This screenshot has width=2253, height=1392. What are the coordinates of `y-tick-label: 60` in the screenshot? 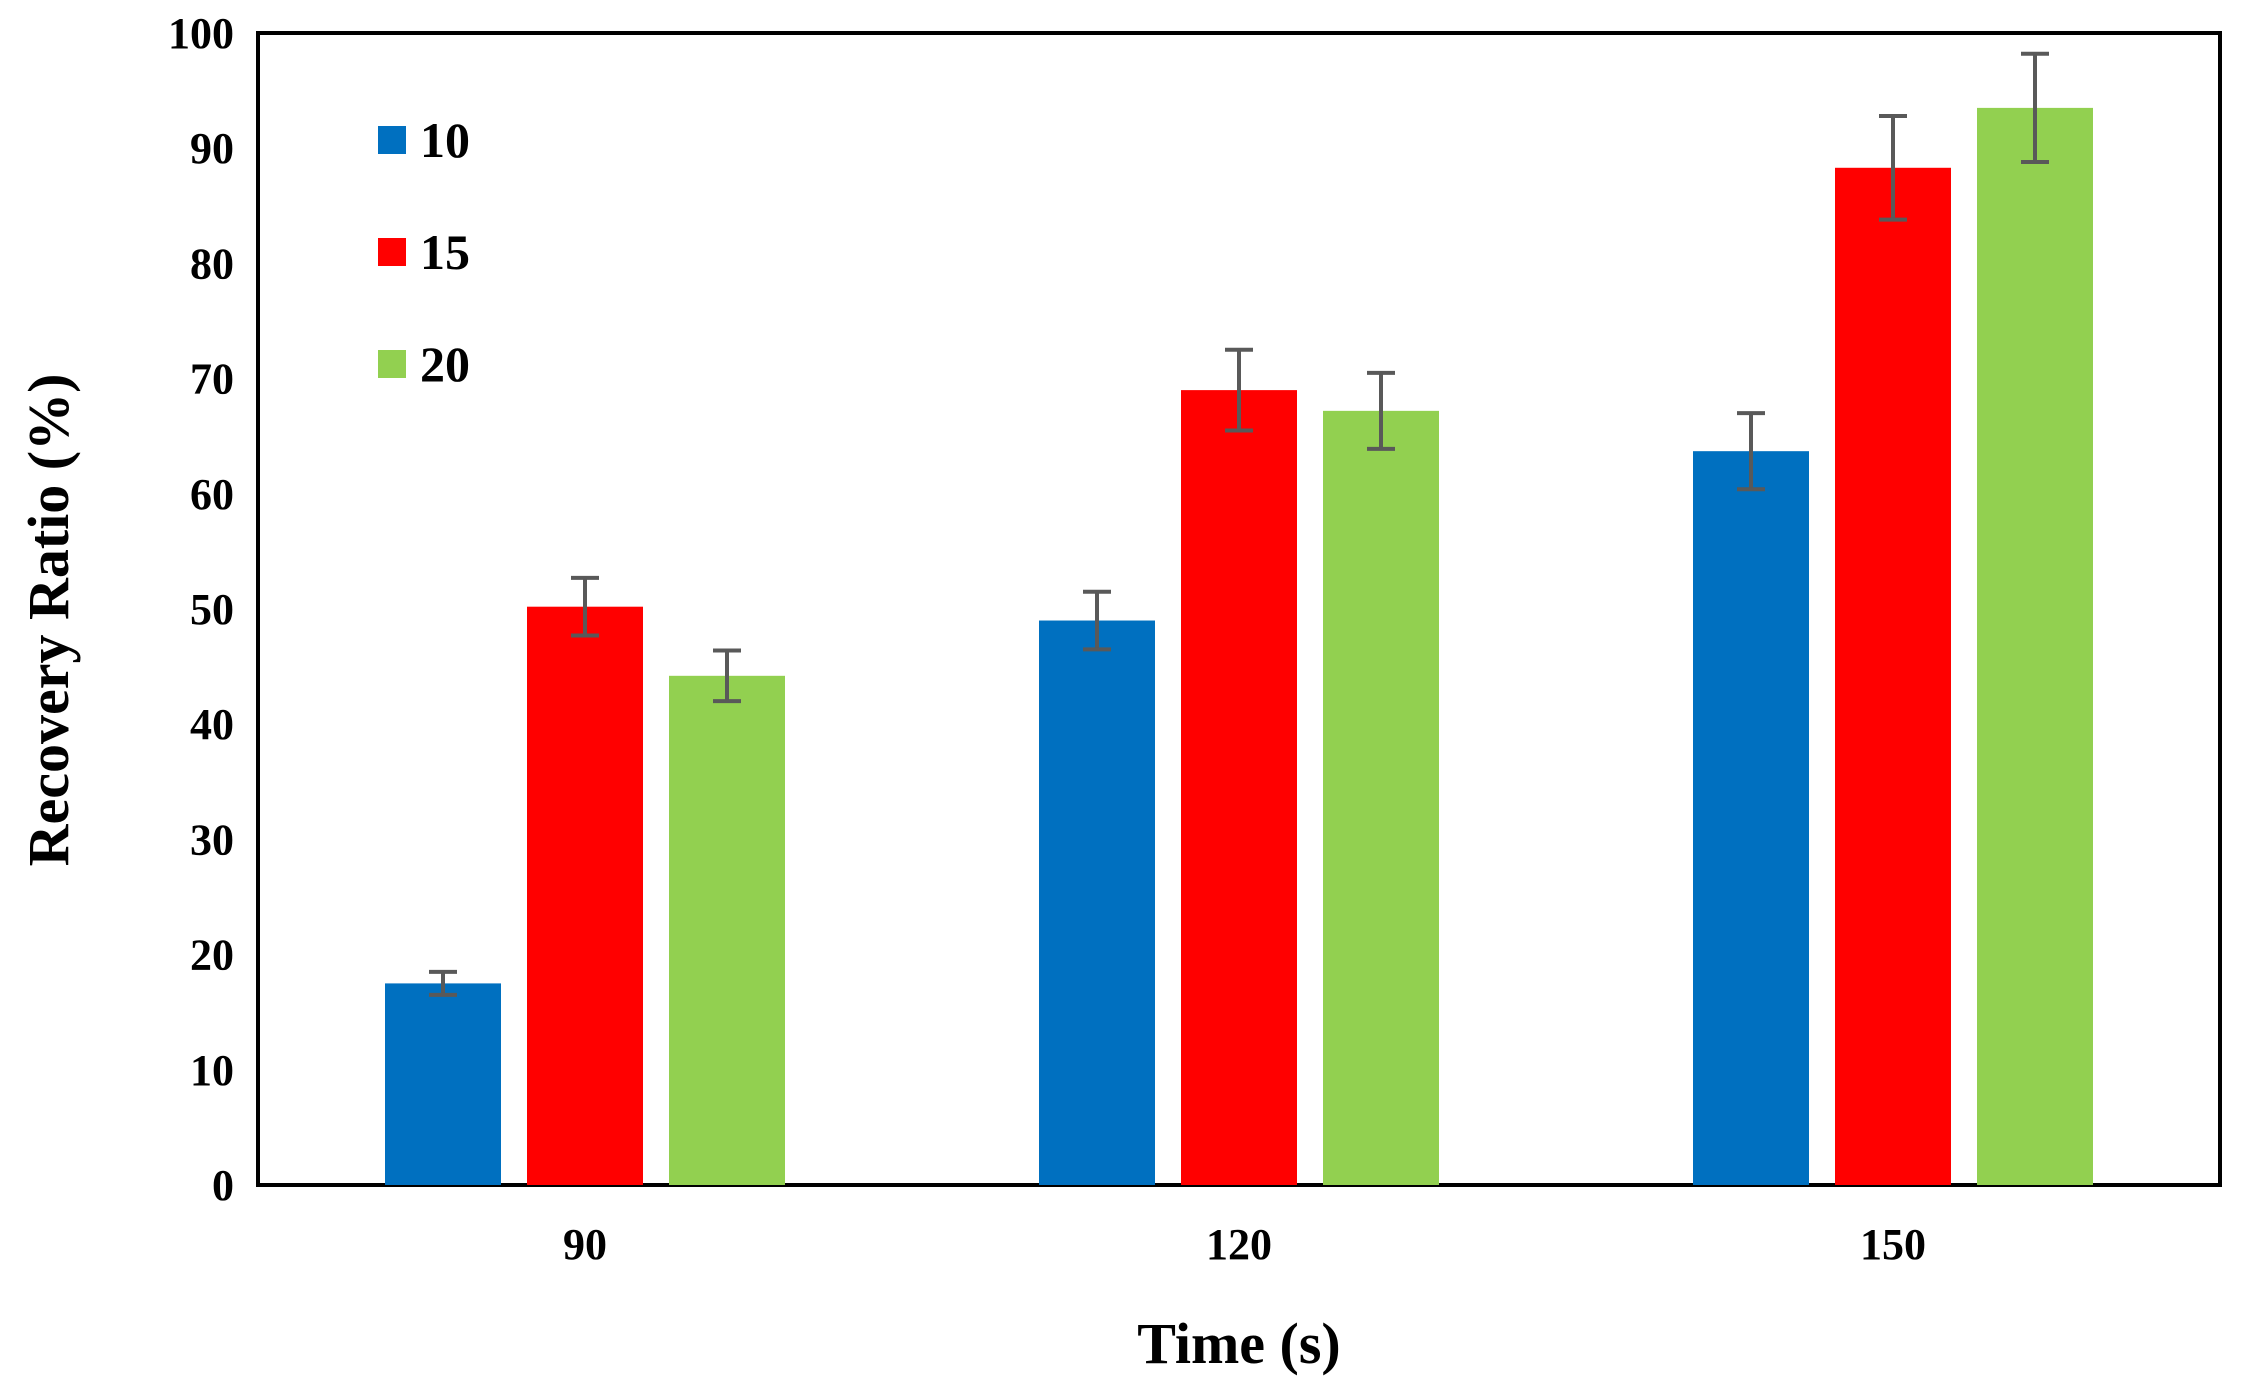 It's located at (212, 494).